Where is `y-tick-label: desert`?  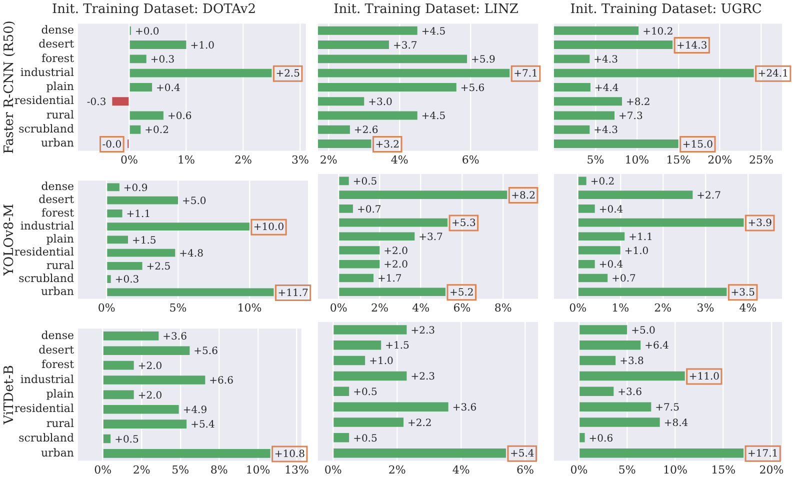
y-tick-label: desert is located at coordinates (56, 199).